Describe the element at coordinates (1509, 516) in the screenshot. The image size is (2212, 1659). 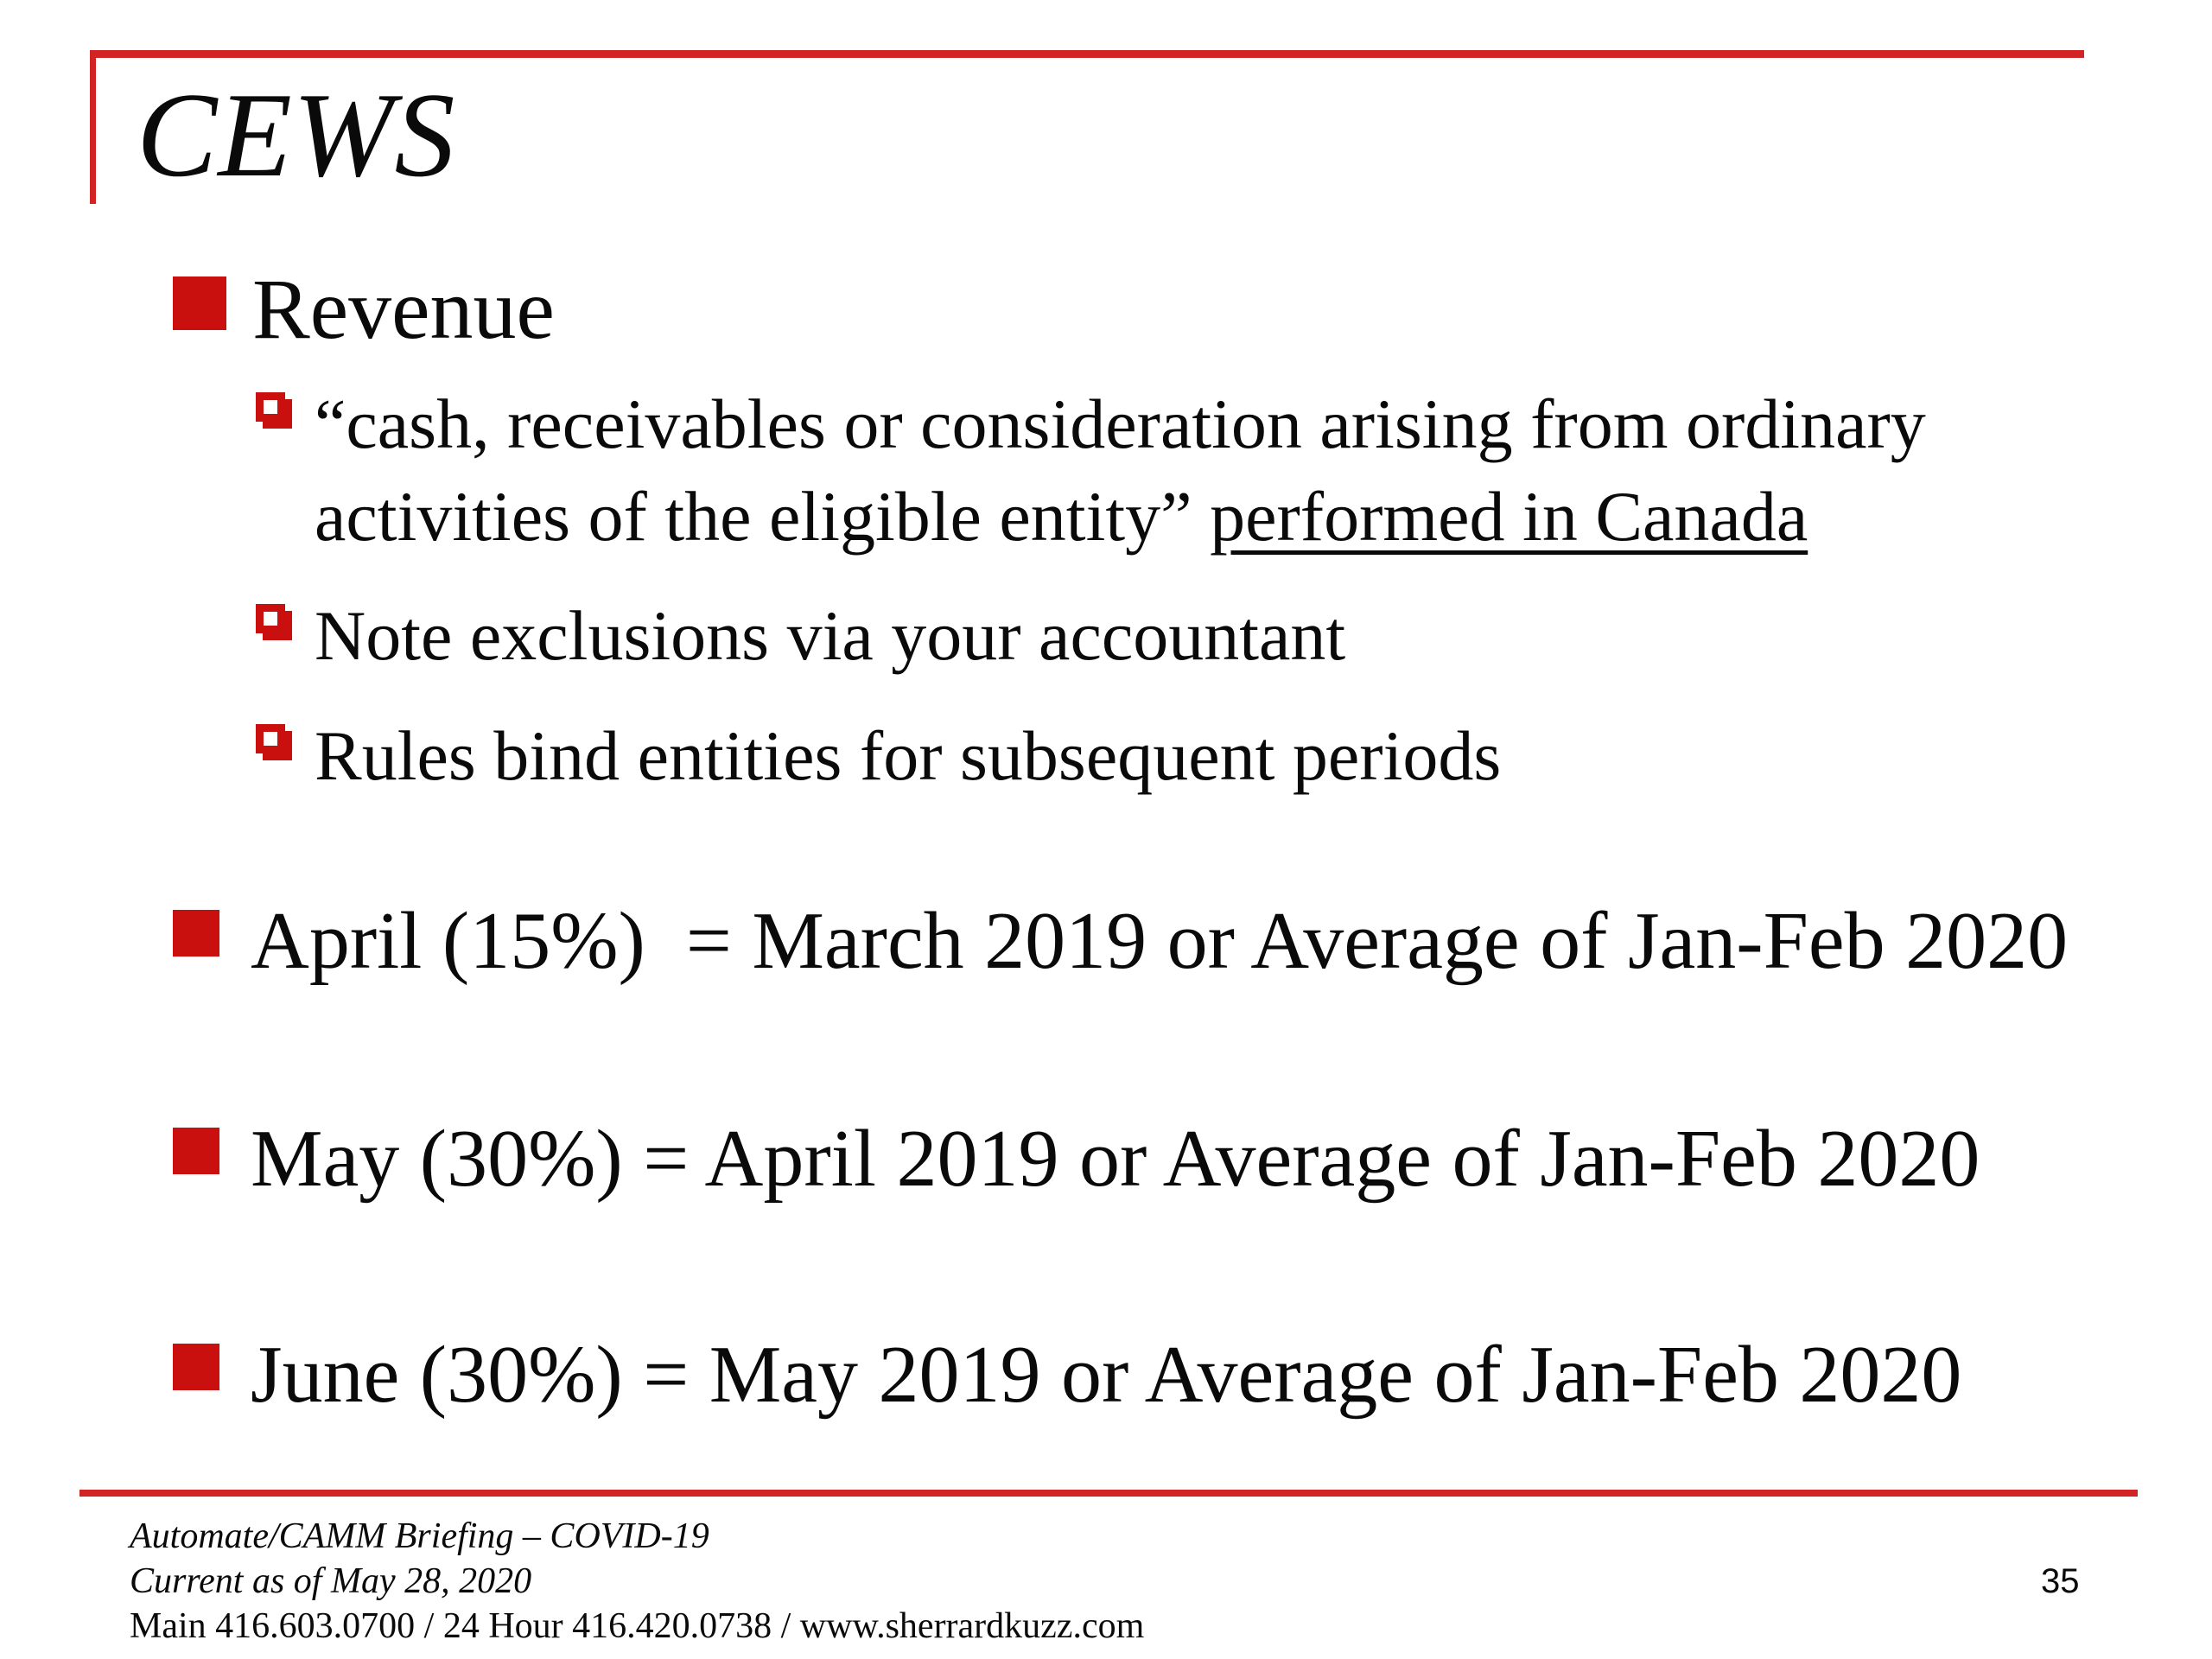
I see `performed-in-canada-underlined: performed in Canada` at that location.